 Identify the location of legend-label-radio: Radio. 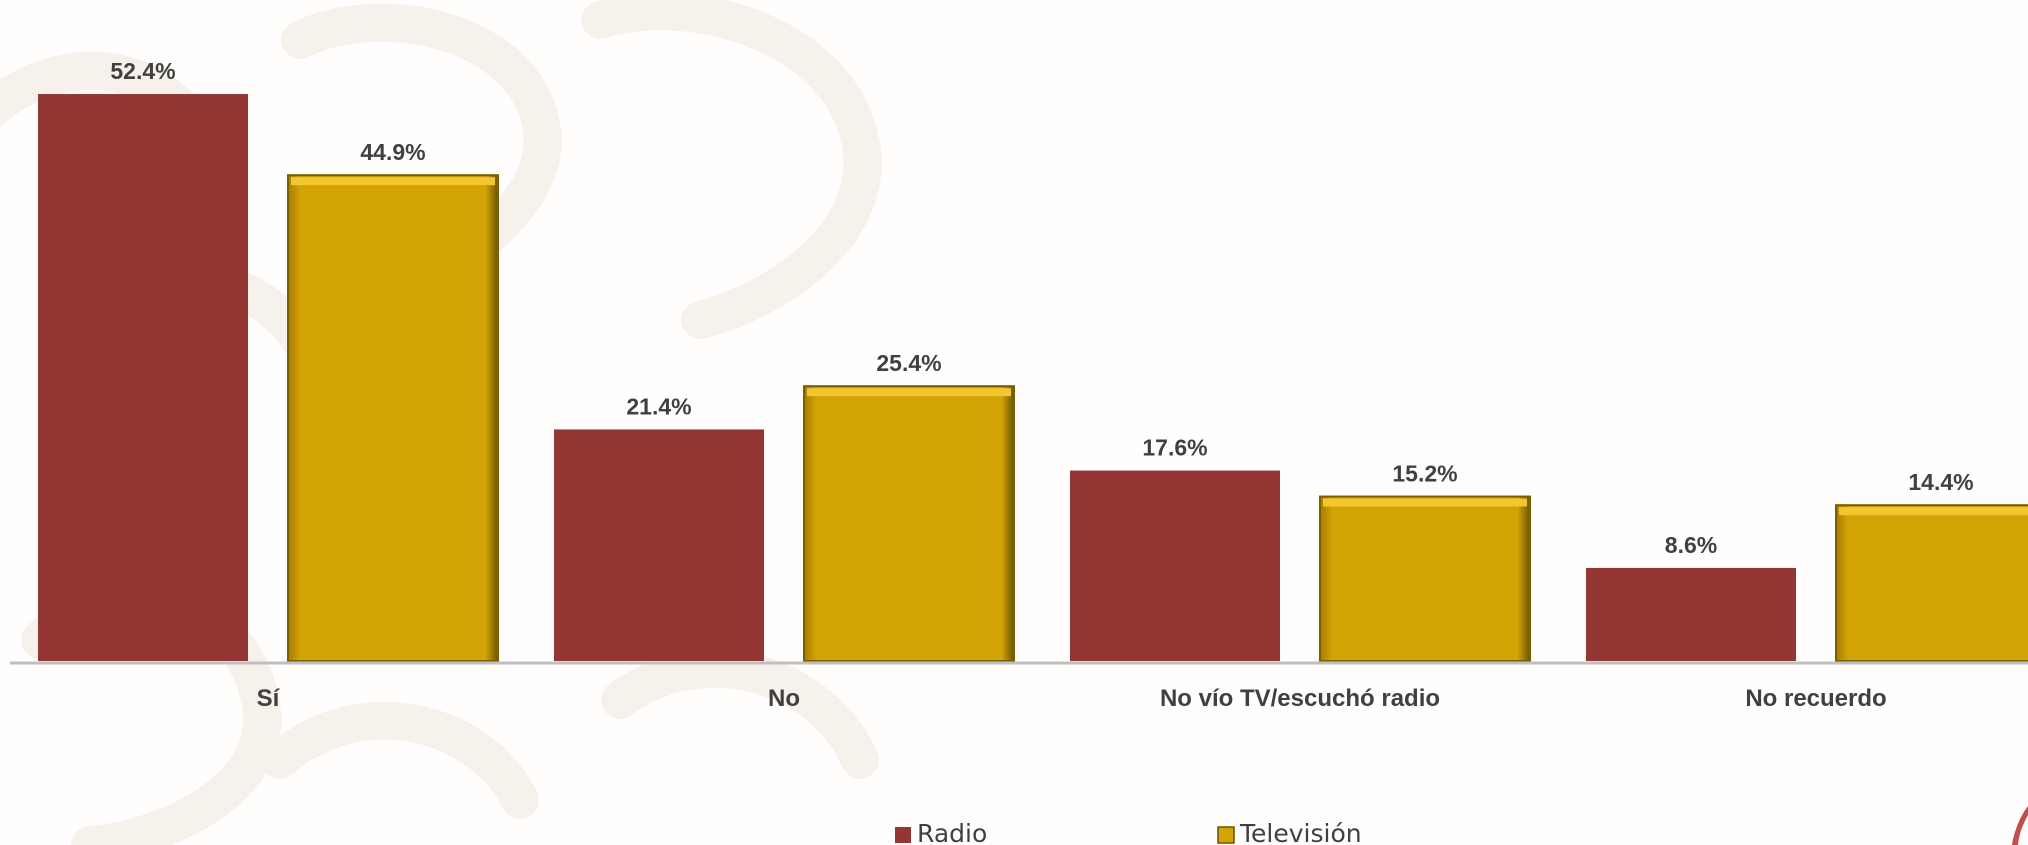
(952, 832).